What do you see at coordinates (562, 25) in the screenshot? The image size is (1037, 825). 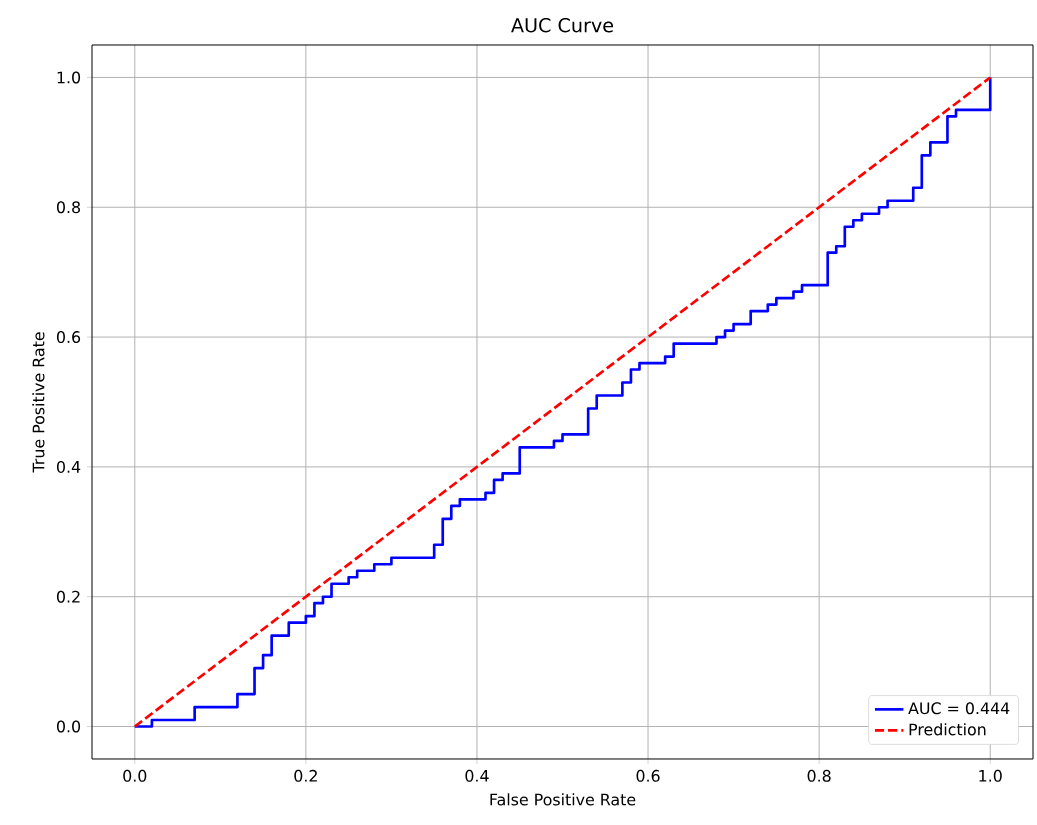 I see `chart-title: AUC Curve` at bounding box center [562, 25].